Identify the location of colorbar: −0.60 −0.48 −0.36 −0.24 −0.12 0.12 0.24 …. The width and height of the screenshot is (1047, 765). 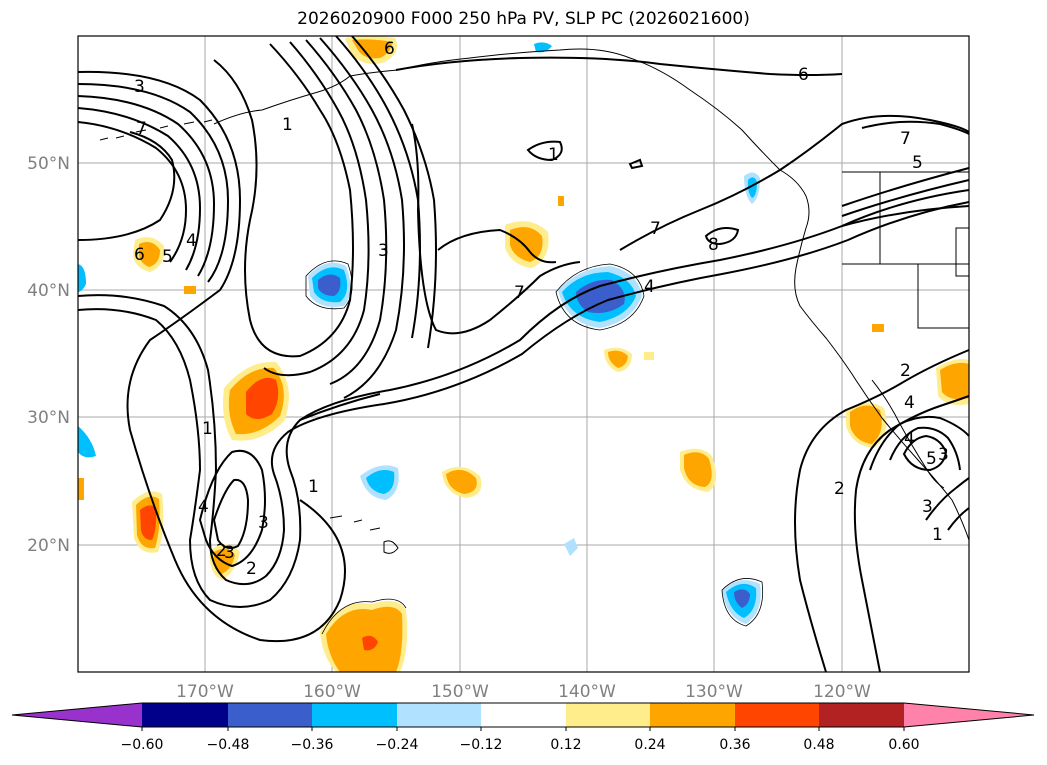
(523, 727).